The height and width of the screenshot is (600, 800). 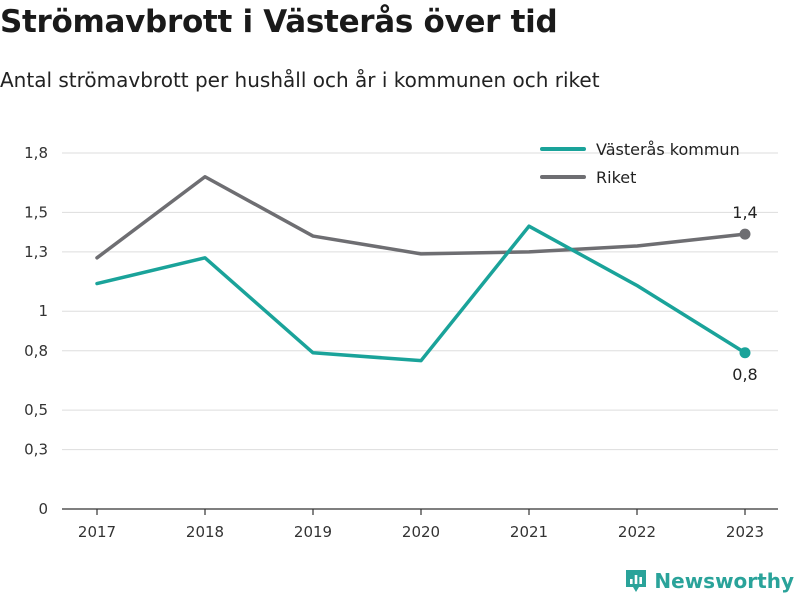 What do you see at coordinates (36, 450) in the screenshot?
I see `y-tick-label: 0,3` at bounding box center [36, 450].